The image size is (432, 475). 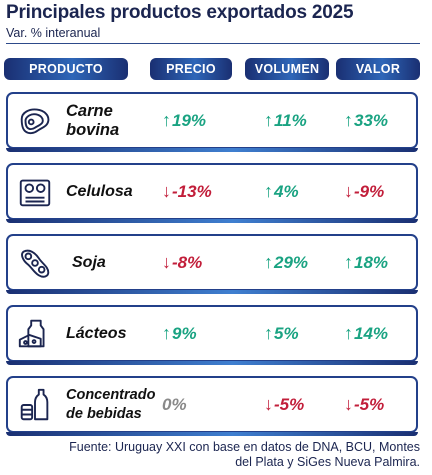 I want to click on product-name-line: Celulosa, so click(x=99, y=191).